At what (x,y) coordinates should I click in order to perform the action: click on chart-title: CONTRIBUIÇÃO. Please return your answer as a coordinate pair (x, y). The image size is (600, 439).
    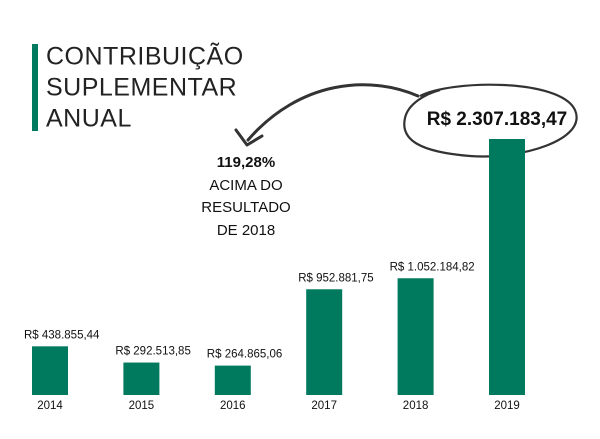
    Looking at the image, I should click on (145, 56).